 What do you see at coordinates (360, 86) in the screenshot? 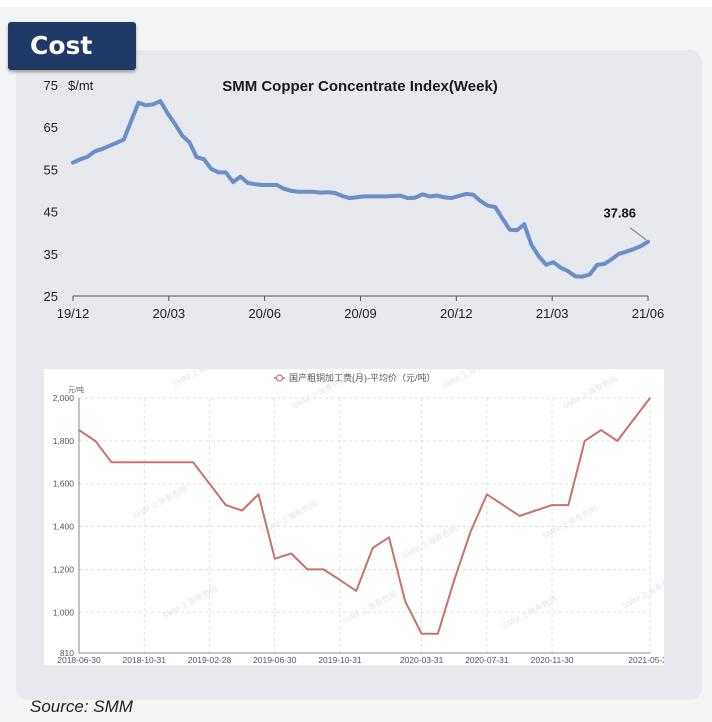
I see `chart-title: SMM Copper Concentrate Index(Week)` at bounding box center [360, 86].